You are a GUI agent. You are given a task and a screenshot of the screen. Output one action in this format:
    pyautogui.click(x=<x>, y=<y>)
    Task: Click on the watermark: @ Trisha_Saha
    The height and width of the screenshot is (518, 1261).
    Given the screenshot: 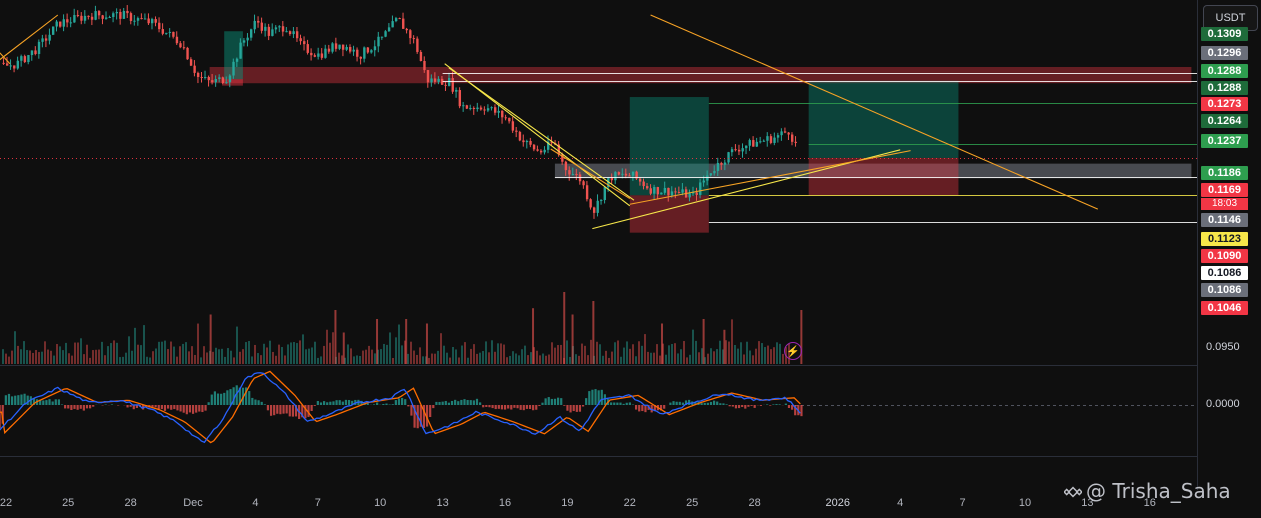 What is the action you would take?
    pyautogui.click(x=1147, y=491)
    